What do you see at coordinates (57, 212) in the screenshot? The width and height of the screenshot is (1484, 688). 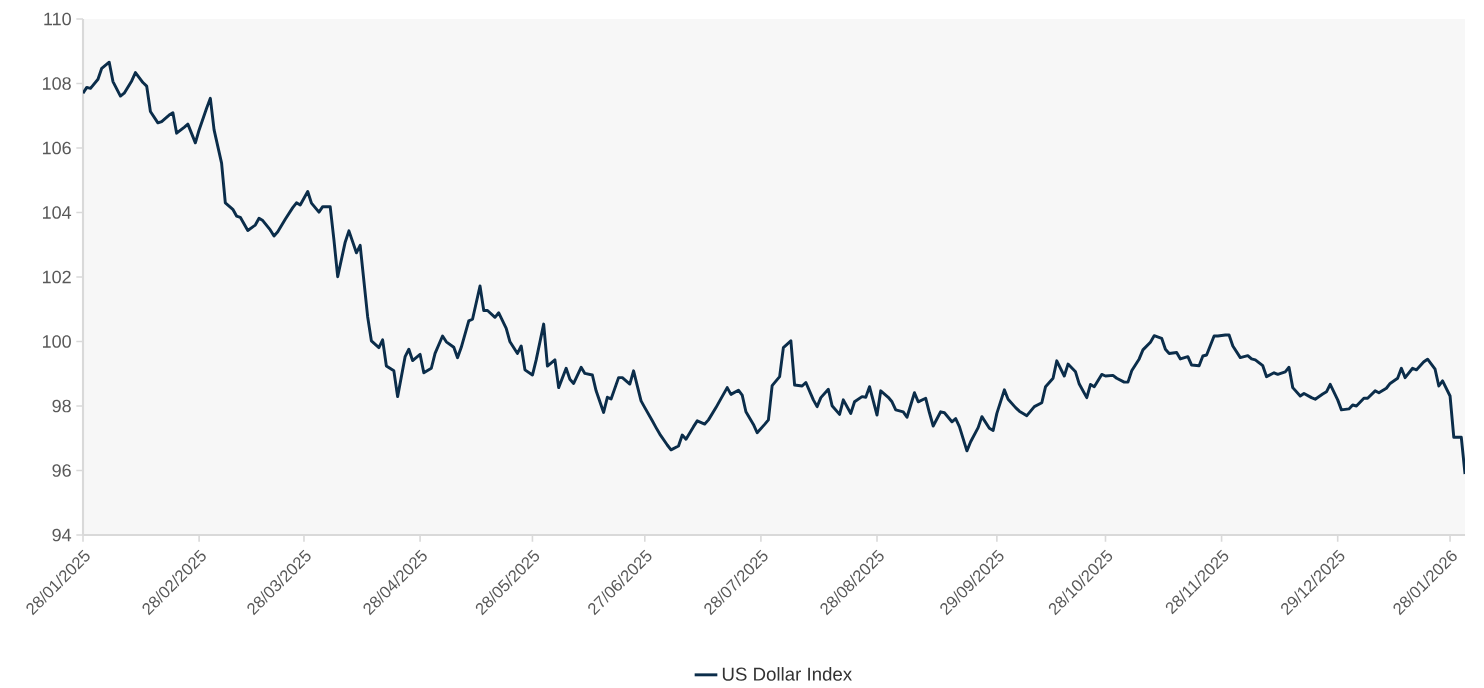 I see `y-tick-label: 104` at bounding box center [57, 212].